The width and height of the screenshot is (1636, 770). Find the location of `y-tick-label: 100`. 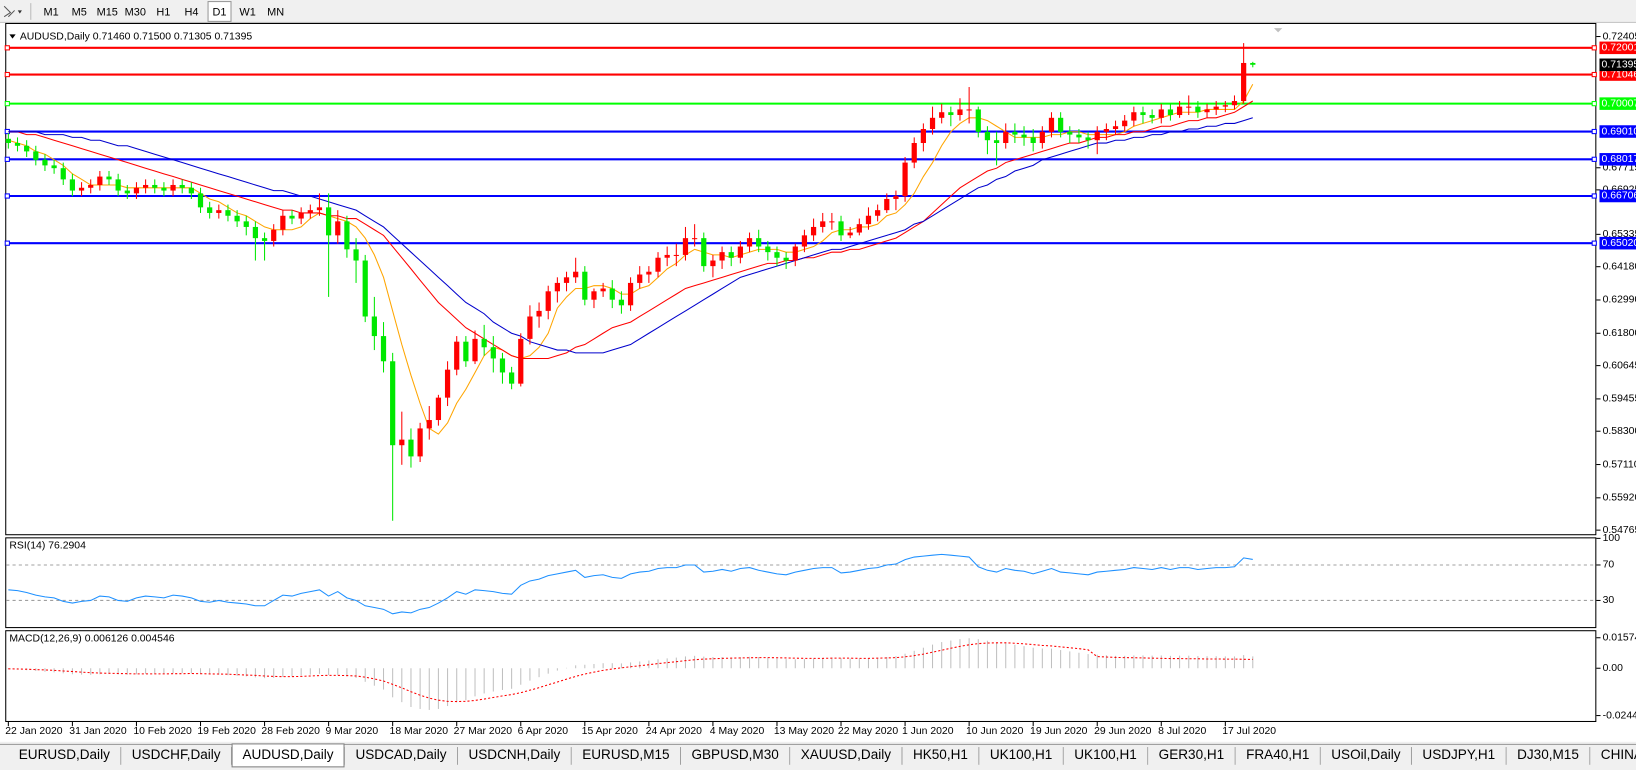

y-tick-label: 100 is located at coordinates (1612, 538).